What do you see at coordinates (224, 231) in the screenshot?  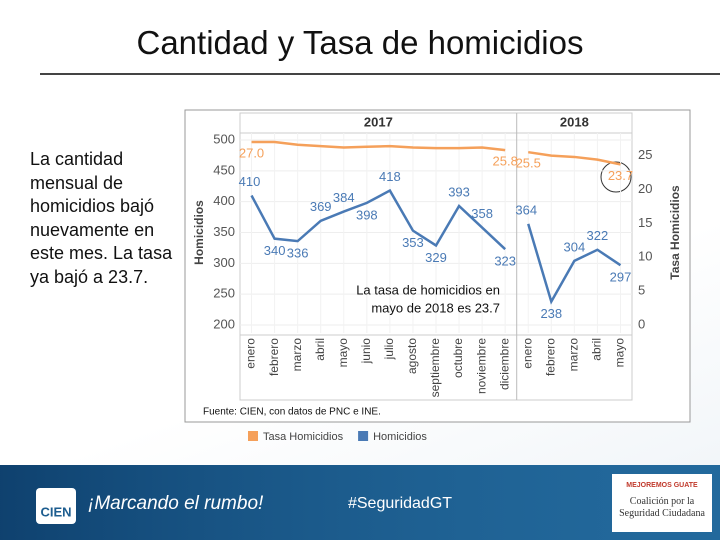 I see `y-tick-label: 350` at bounding box center [224, 231].